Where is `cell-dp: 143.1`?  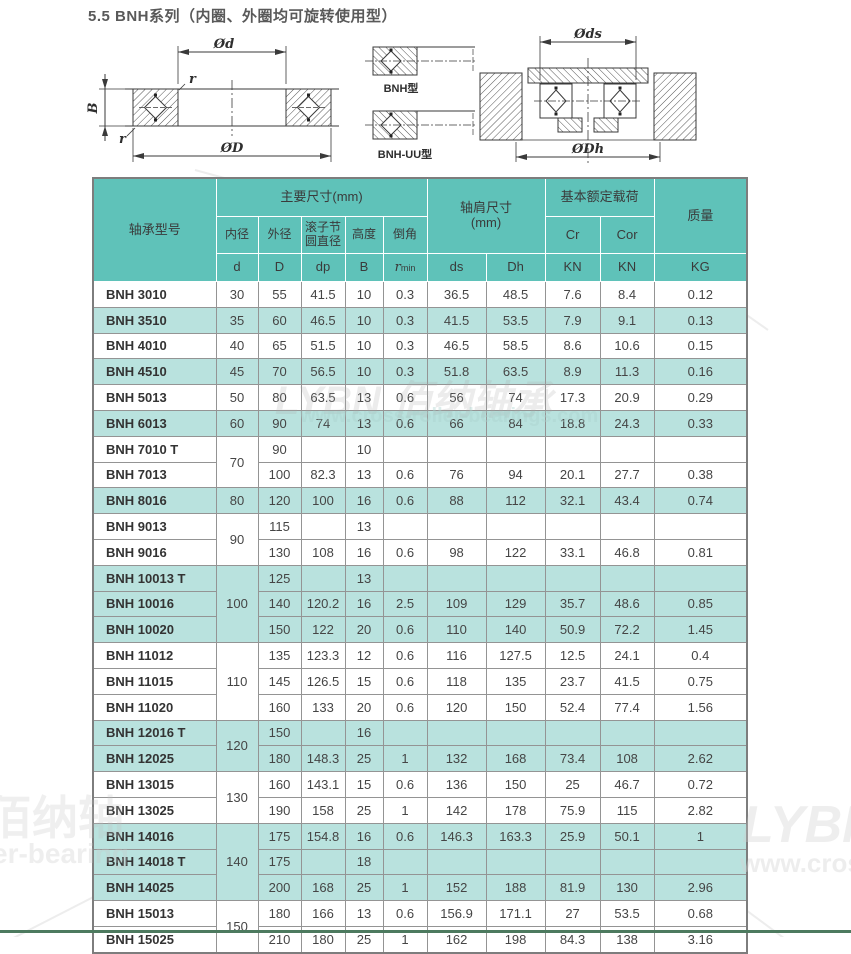
cell-dp: 143.1 is located at coordinates (323, 784).